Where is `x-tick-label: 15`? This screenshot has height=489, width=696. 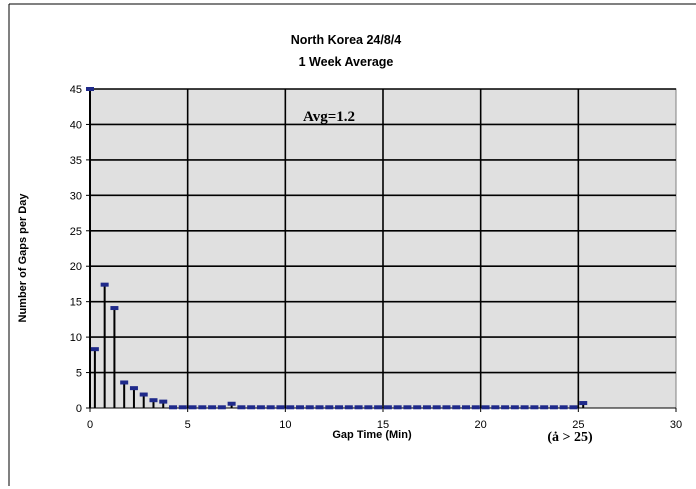 x-tick-label: 15 is located at coordinates (383, 425).